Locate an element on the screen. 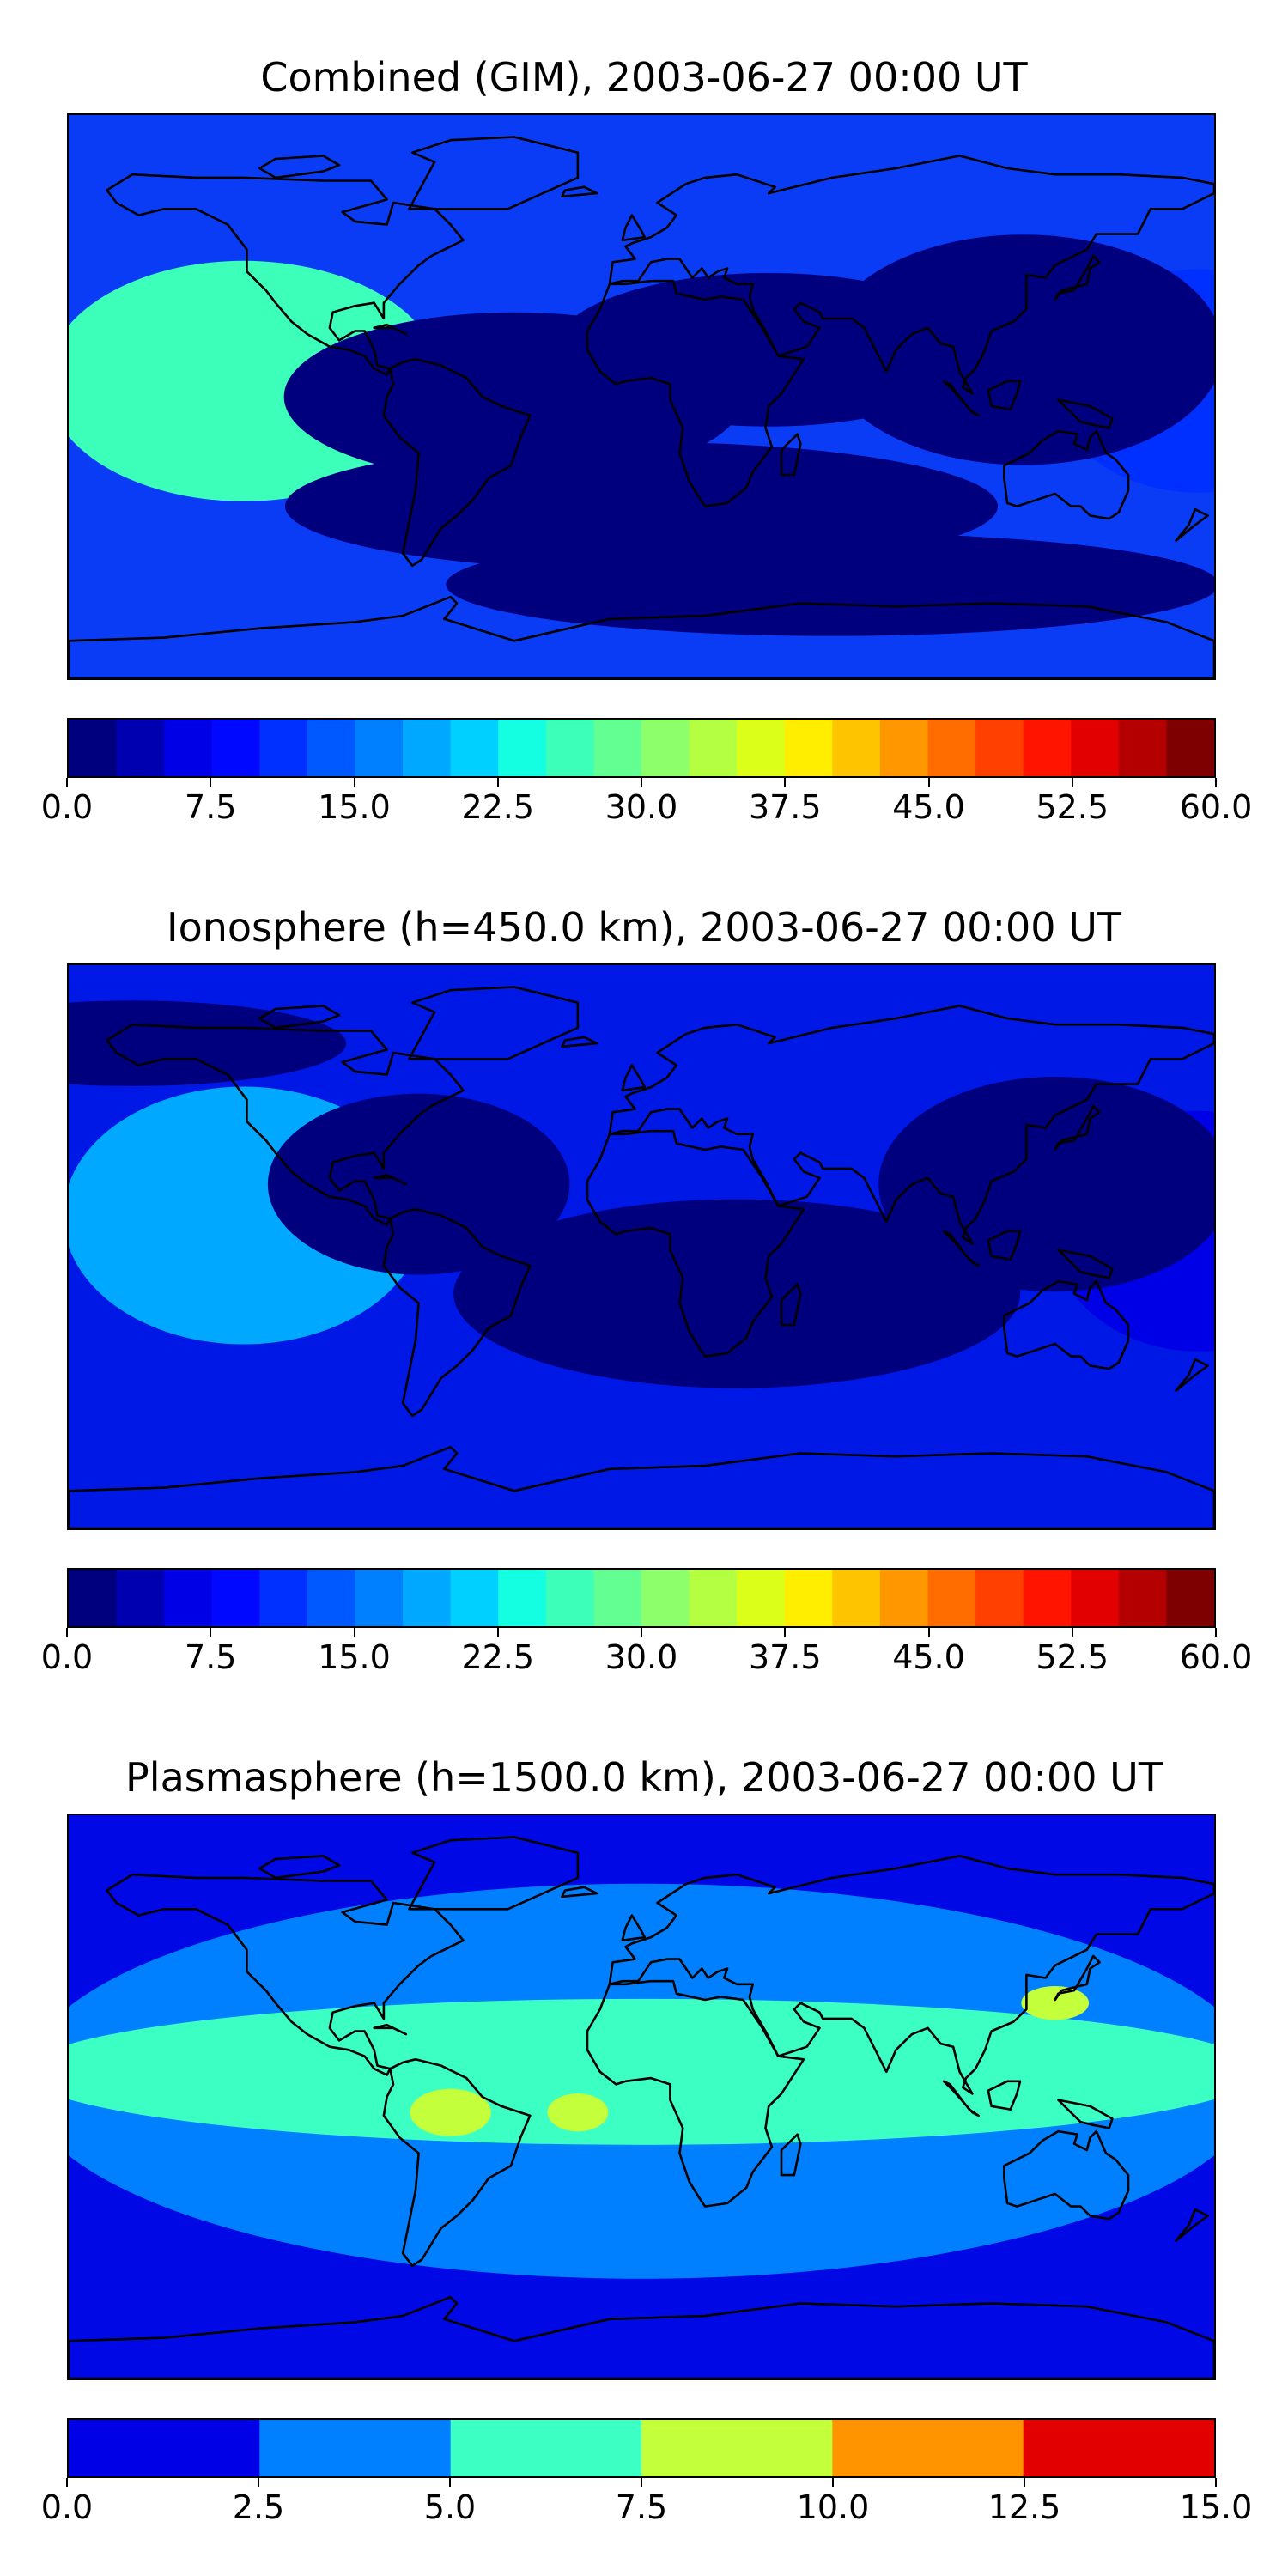 The width and height of the screenshot is (1288, 2576). colorbar-tick-label: 15.0 is located at coordinates (1216, 2507).